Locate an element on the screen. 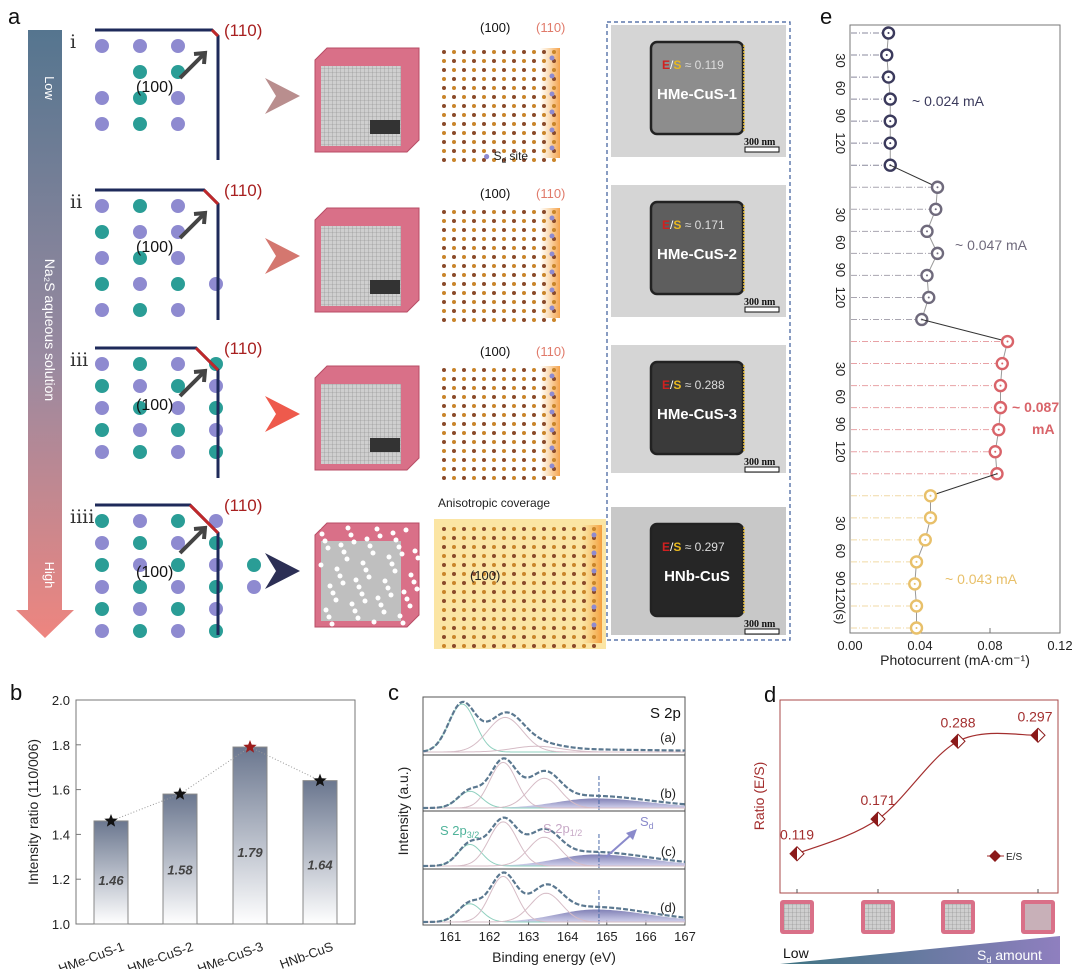  x-tick-label: 165 is located at coordinates (607, 936).